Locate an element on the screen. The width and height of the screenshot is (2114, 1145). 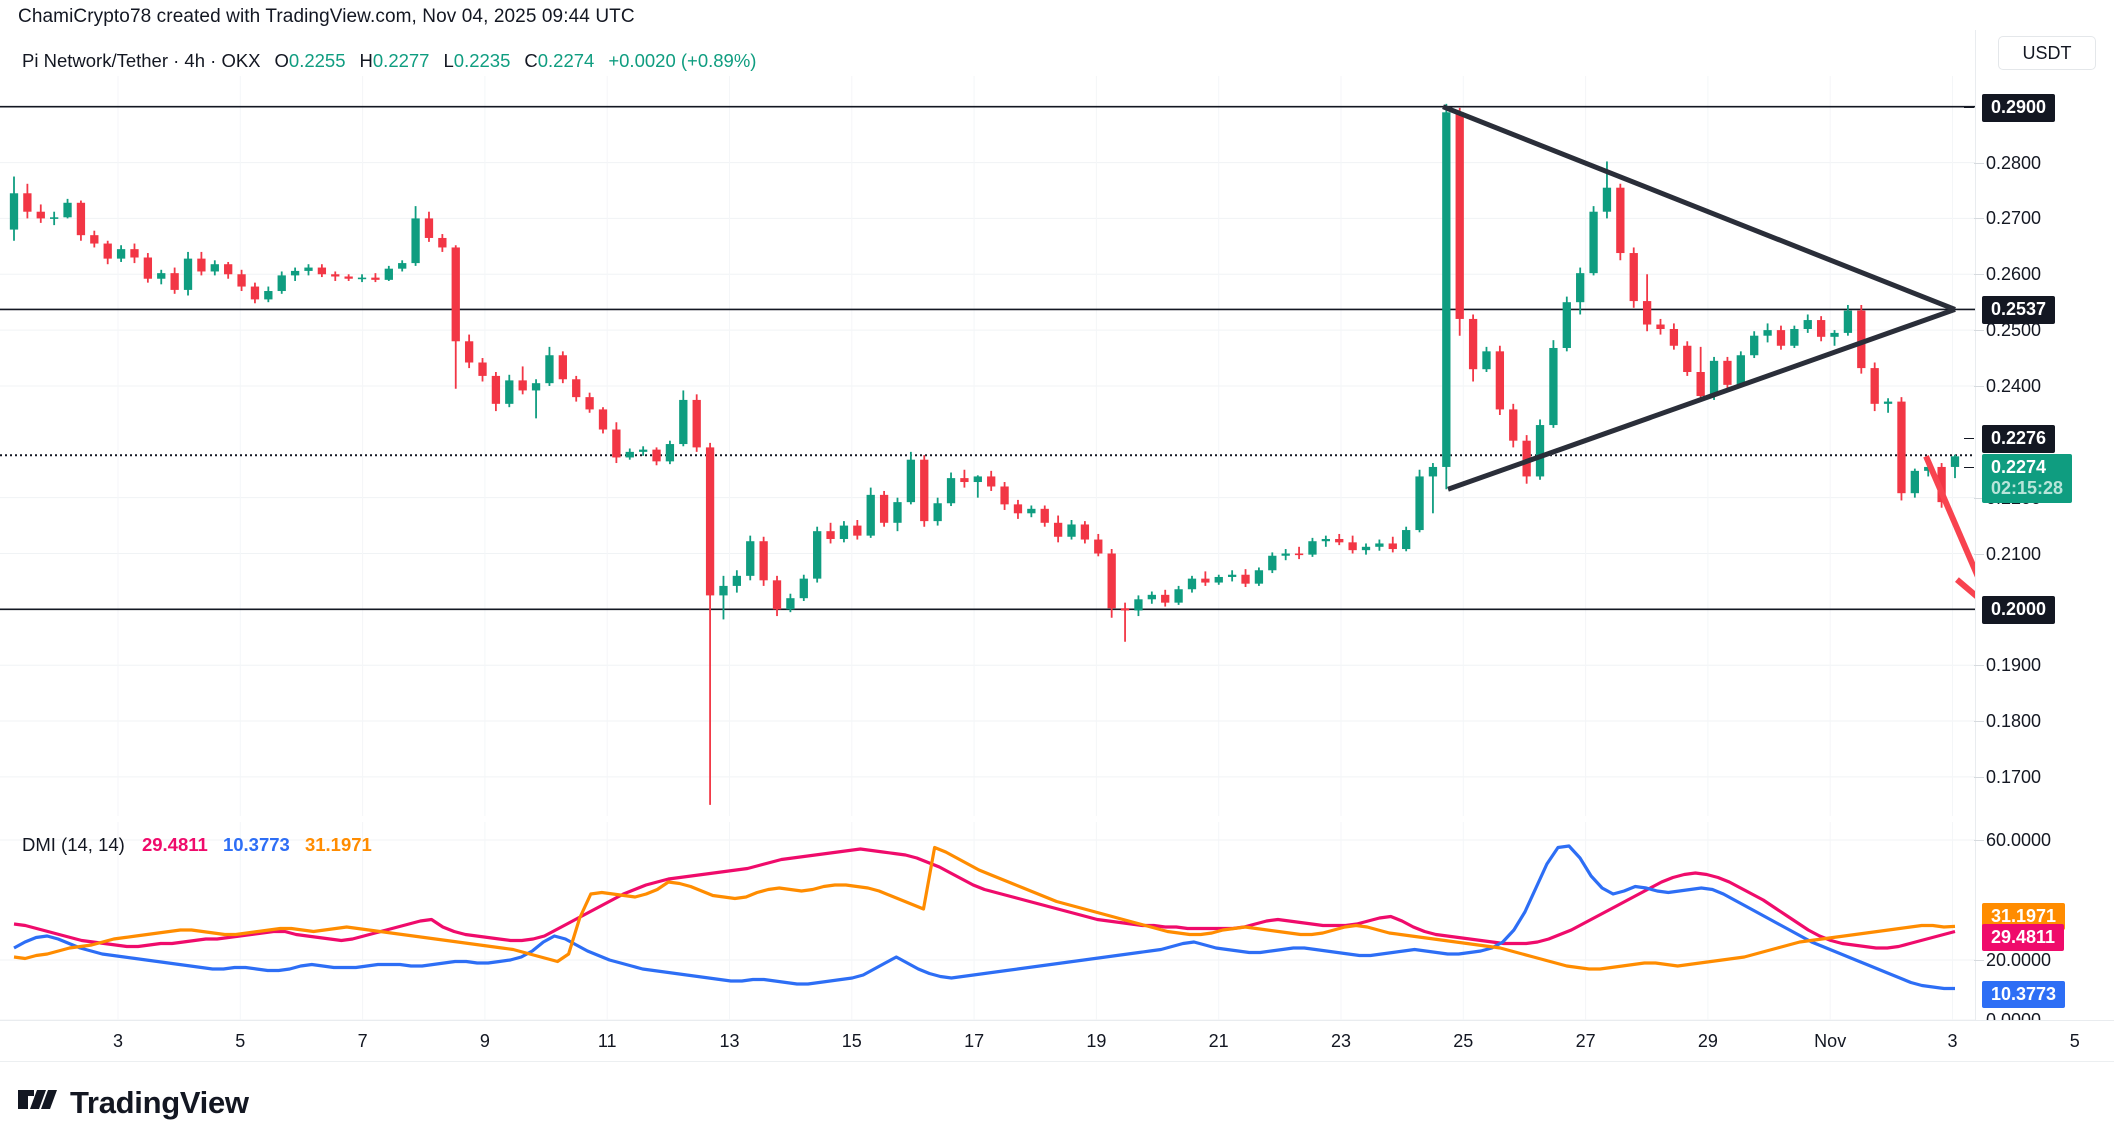
currency-pill: USDT is located at coordinates (2047, 53).